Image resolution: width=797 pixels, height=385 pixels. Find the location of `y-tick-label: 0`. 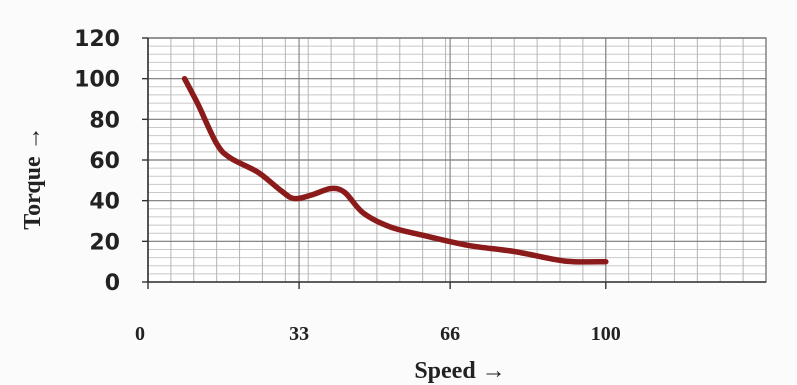

y-tick-label: 0 is located at coordinates (112, 283).